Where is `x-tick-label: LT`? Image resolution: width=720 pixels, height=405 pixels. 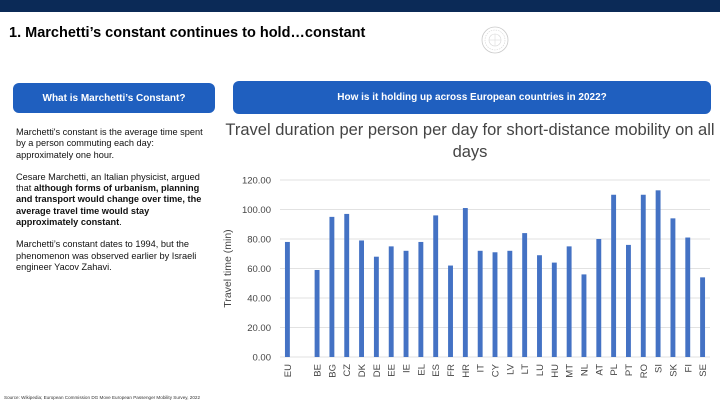
x-tick-label: LT is located at coordinates (525, 369).